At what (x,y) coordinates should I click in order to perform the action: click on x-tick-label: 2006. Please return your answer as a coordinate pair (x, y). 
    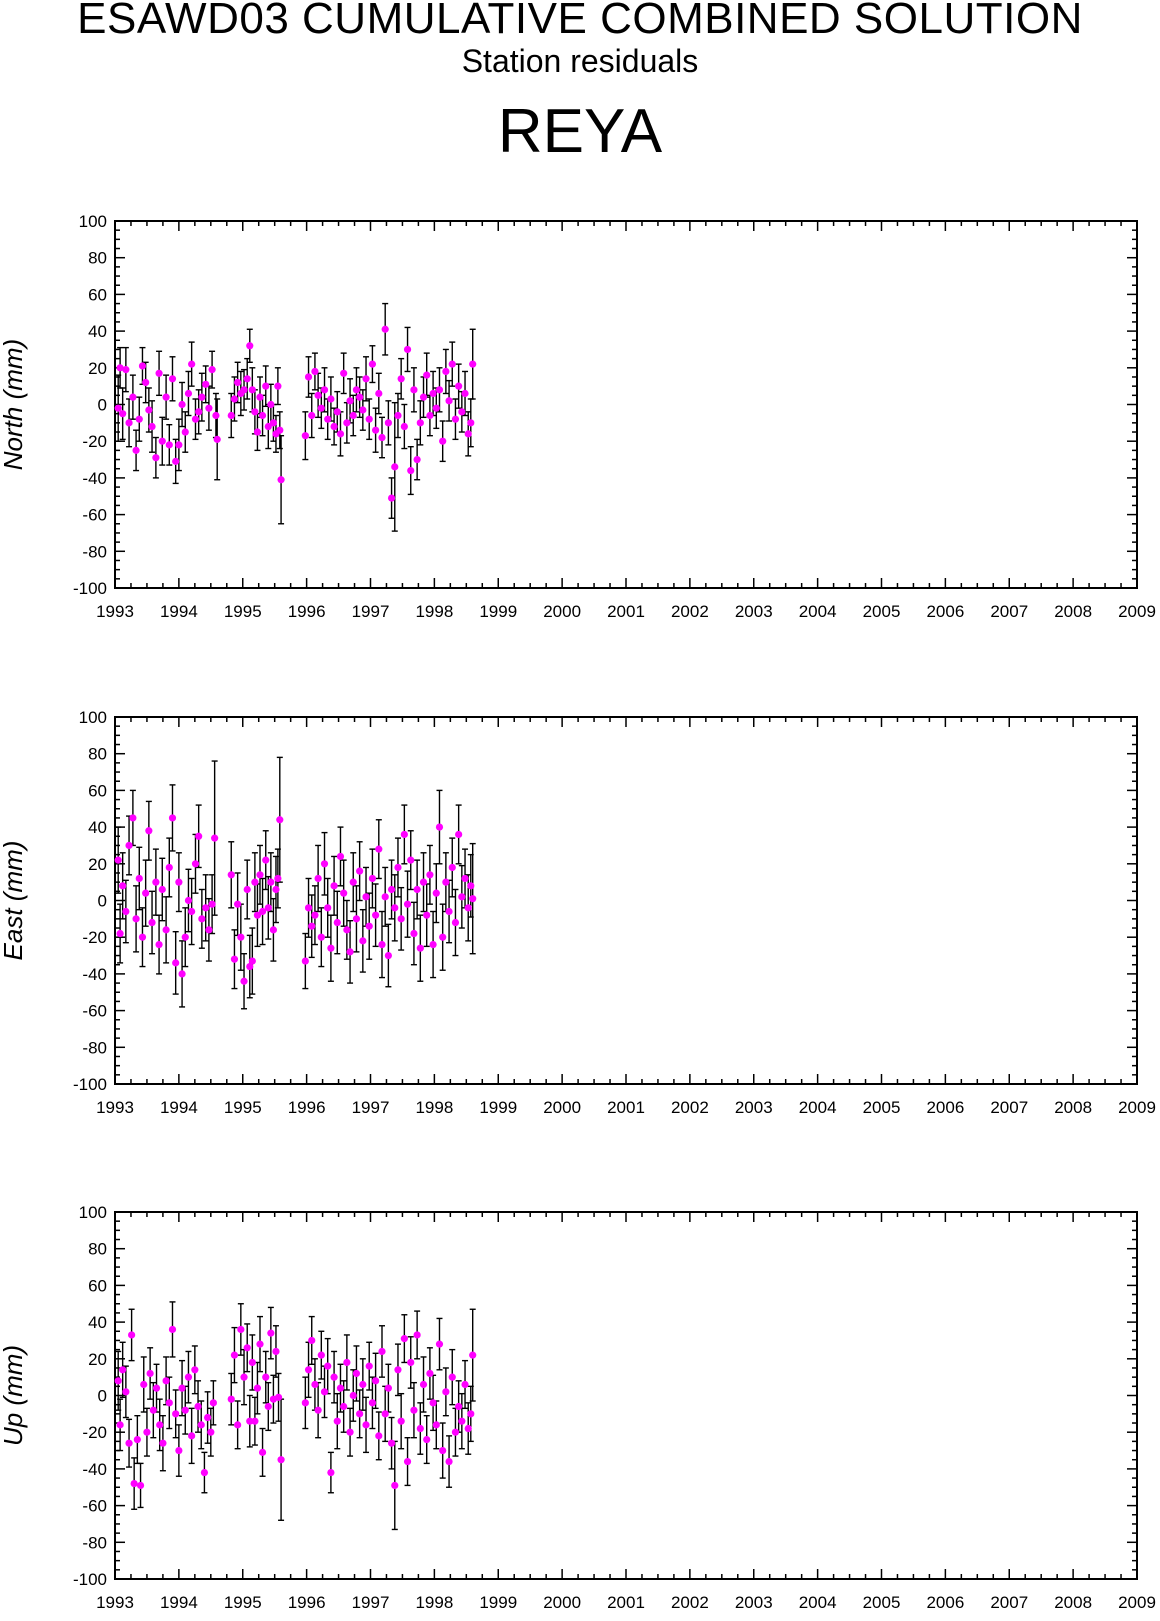
    Looking at the image, I should click on (945, 1602).